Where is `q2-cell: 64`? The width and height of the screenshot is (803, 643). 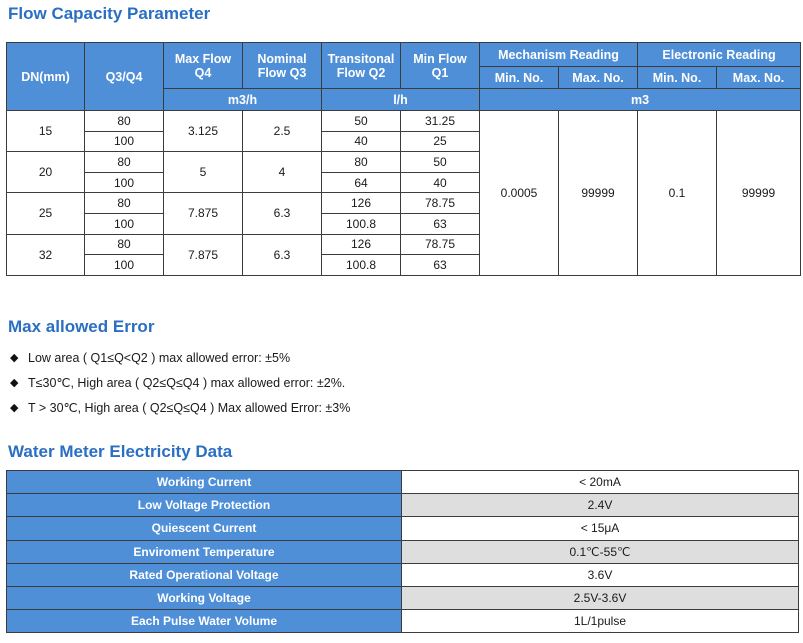 q2-cell: 64 is located at coordinates (361, 182).